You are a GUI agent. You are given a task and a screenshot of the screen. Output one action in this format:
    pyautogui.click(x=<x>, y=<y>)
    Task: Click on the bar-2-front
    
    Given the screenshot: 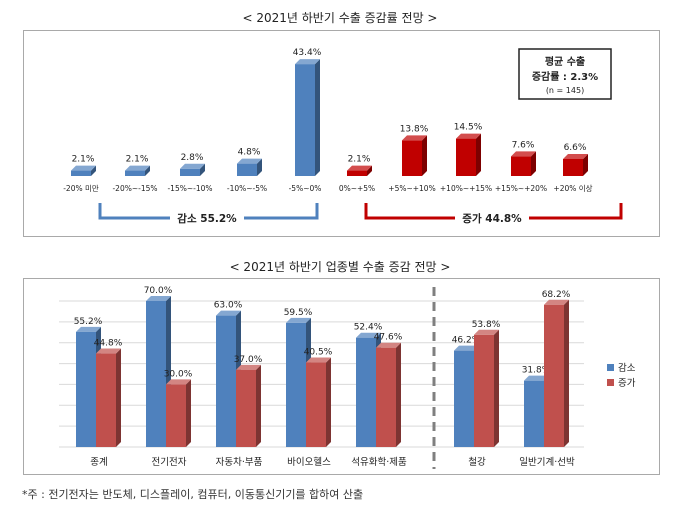 What is the action you would take?
    pyautogui.click(x=190, y=172)
    